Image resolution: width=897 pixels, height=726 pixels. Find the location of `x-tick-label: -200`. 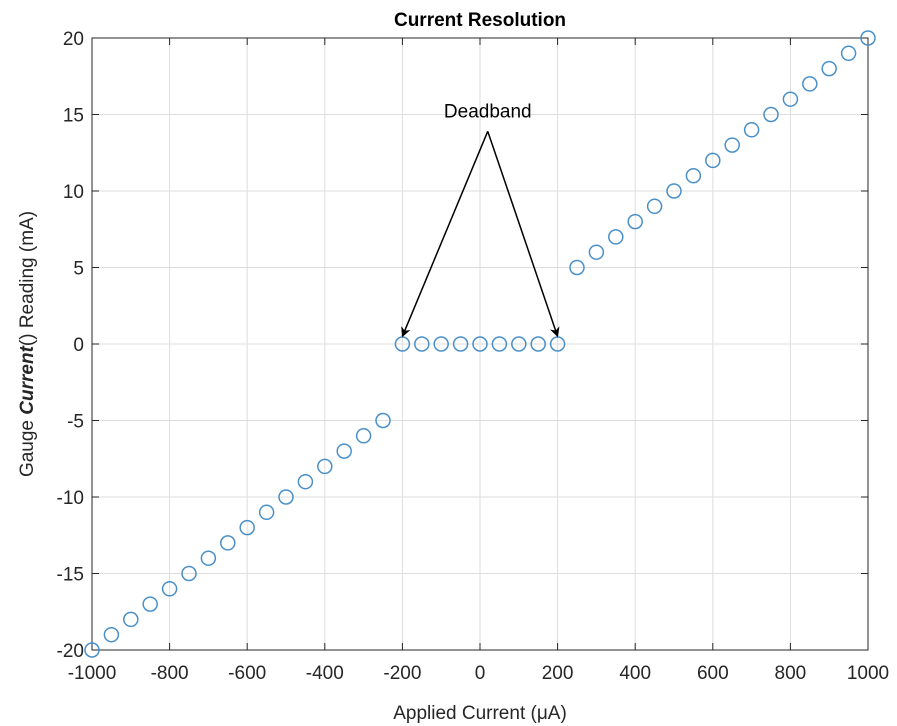

x-tick-label: -200 is located at coordinates (402, 673).